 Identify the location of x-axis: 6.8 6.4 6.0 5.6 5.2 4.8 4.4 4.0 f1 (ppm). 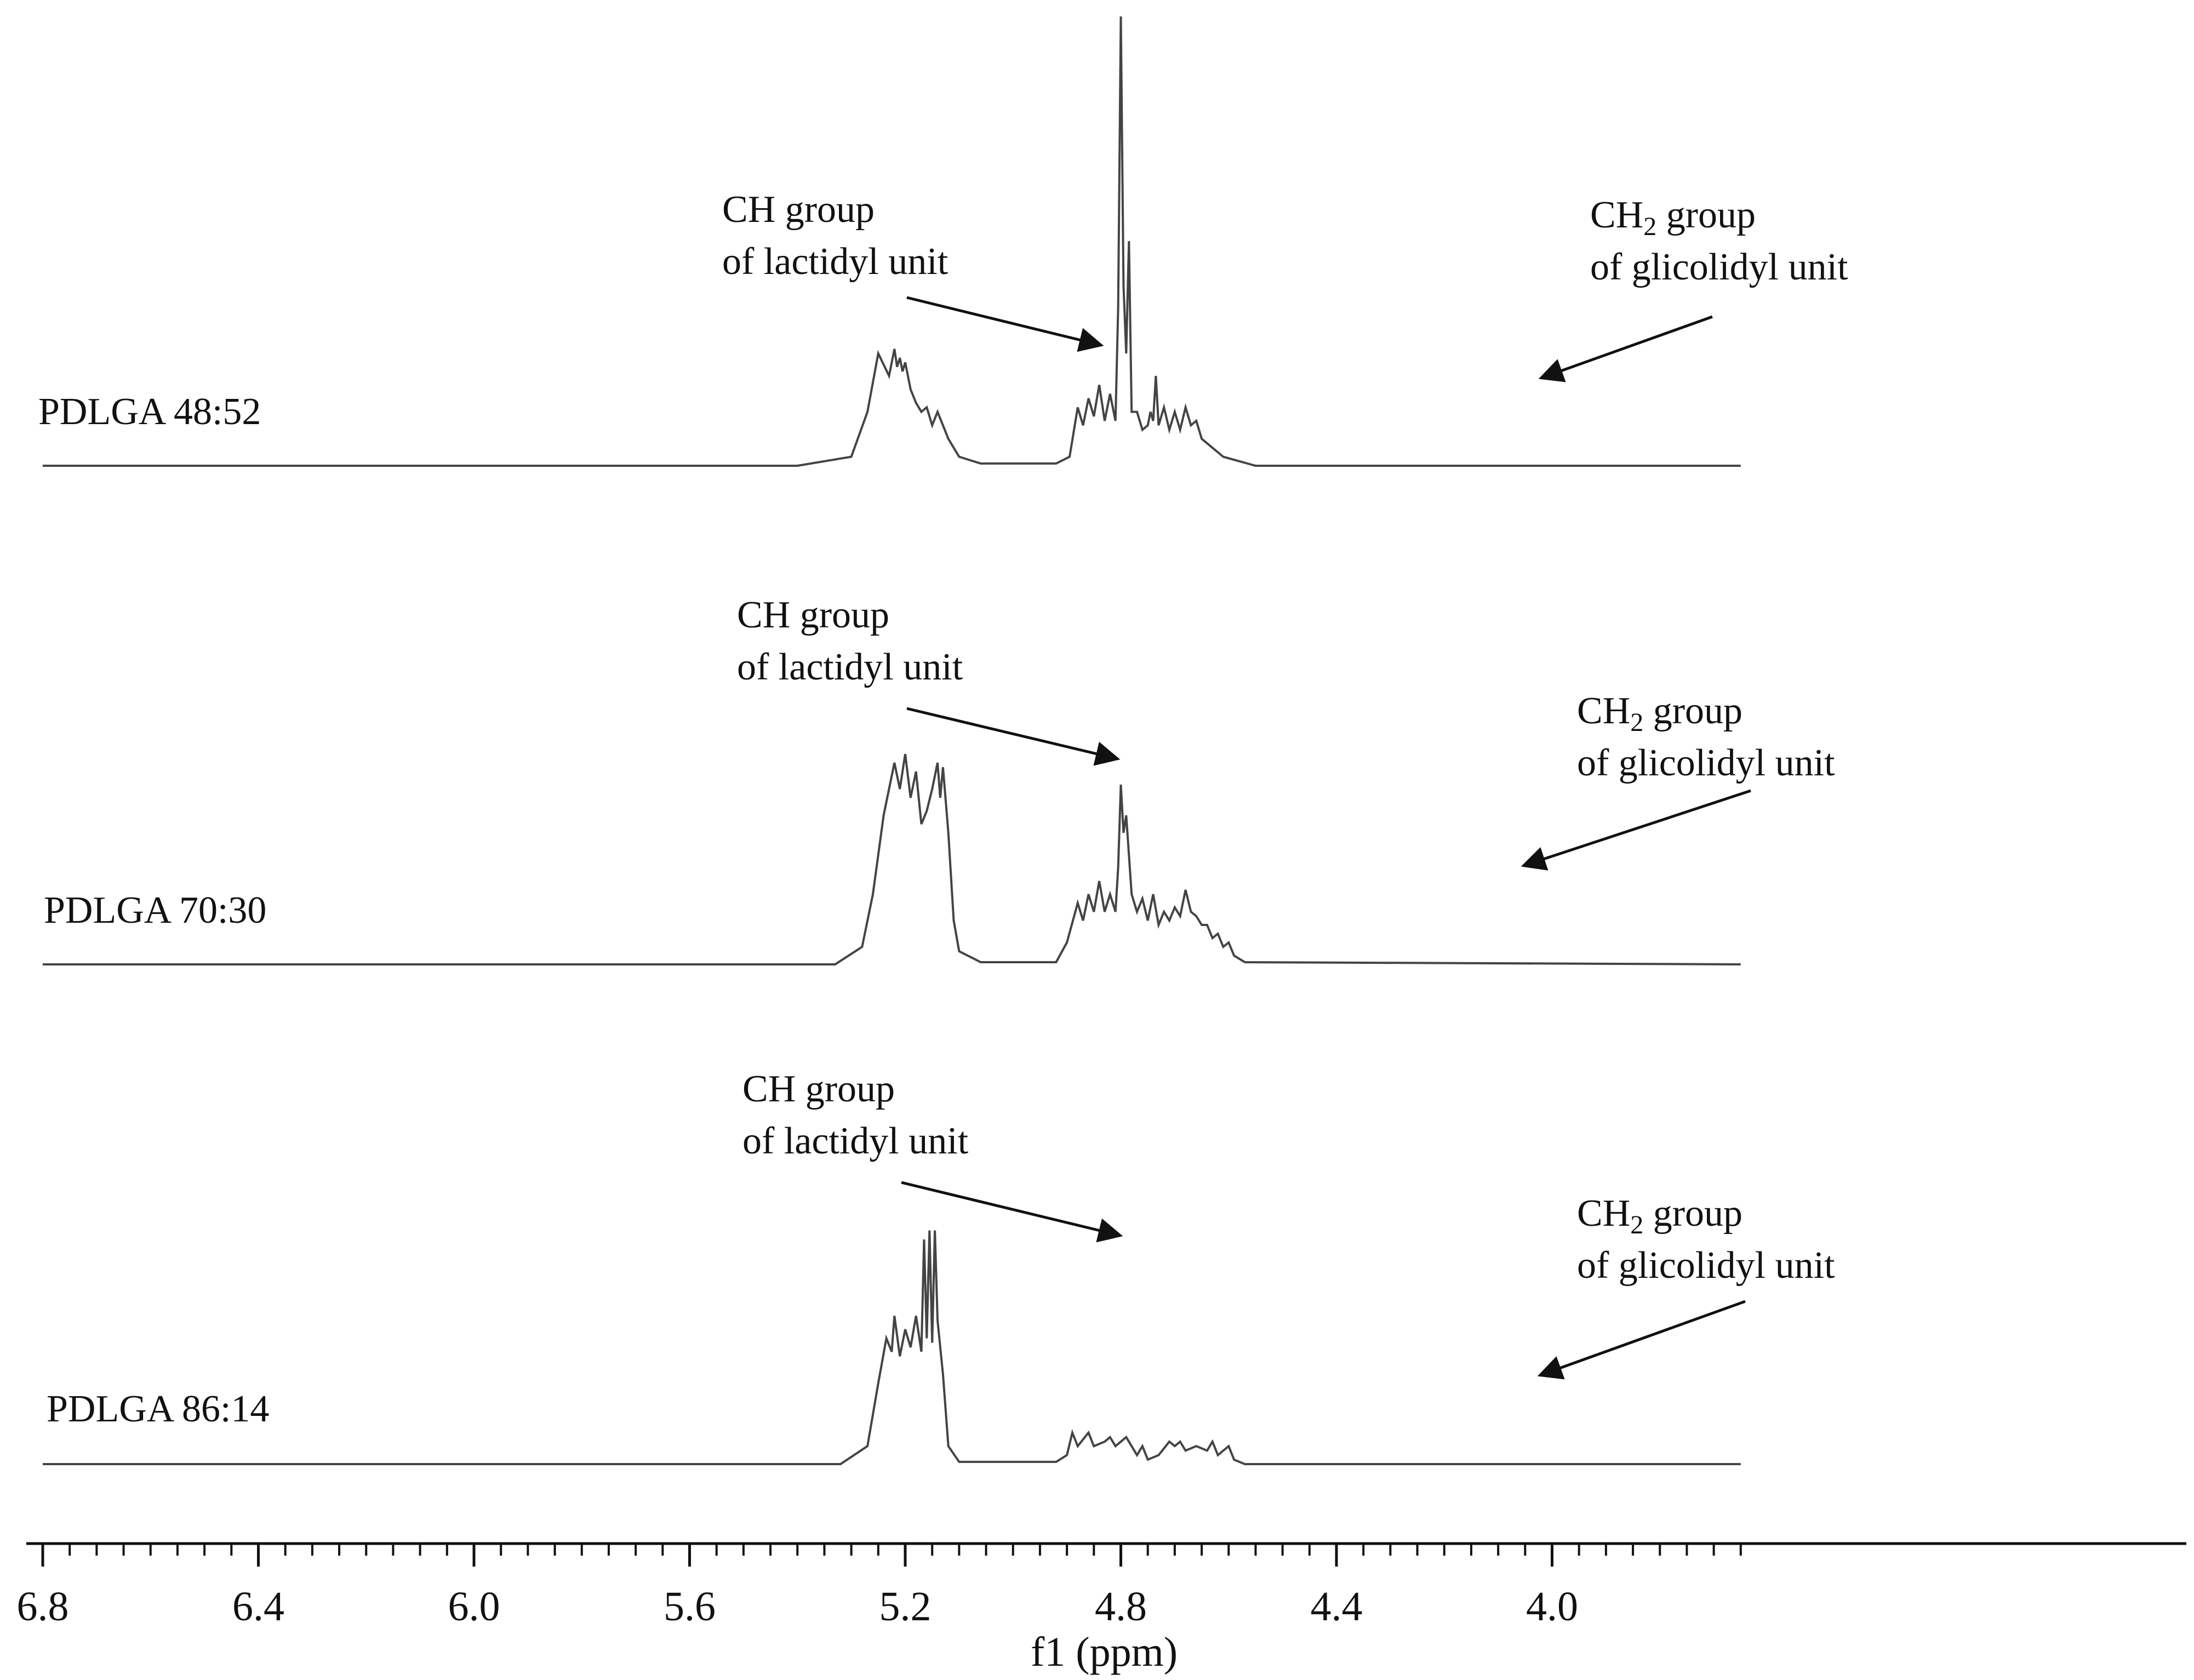
(1102, 1608).